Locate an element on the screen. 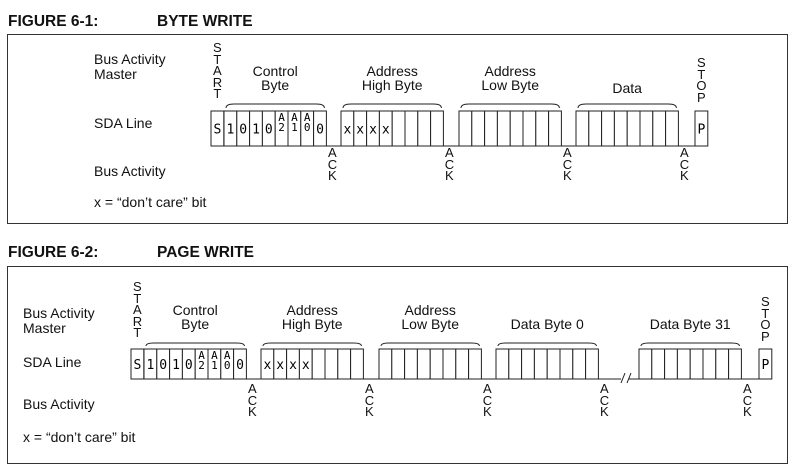 The width and height of the screenshot is (796, 472). fig1-label-bus-activity-master: Bus Activity Master is located at coordinates (130, 67).